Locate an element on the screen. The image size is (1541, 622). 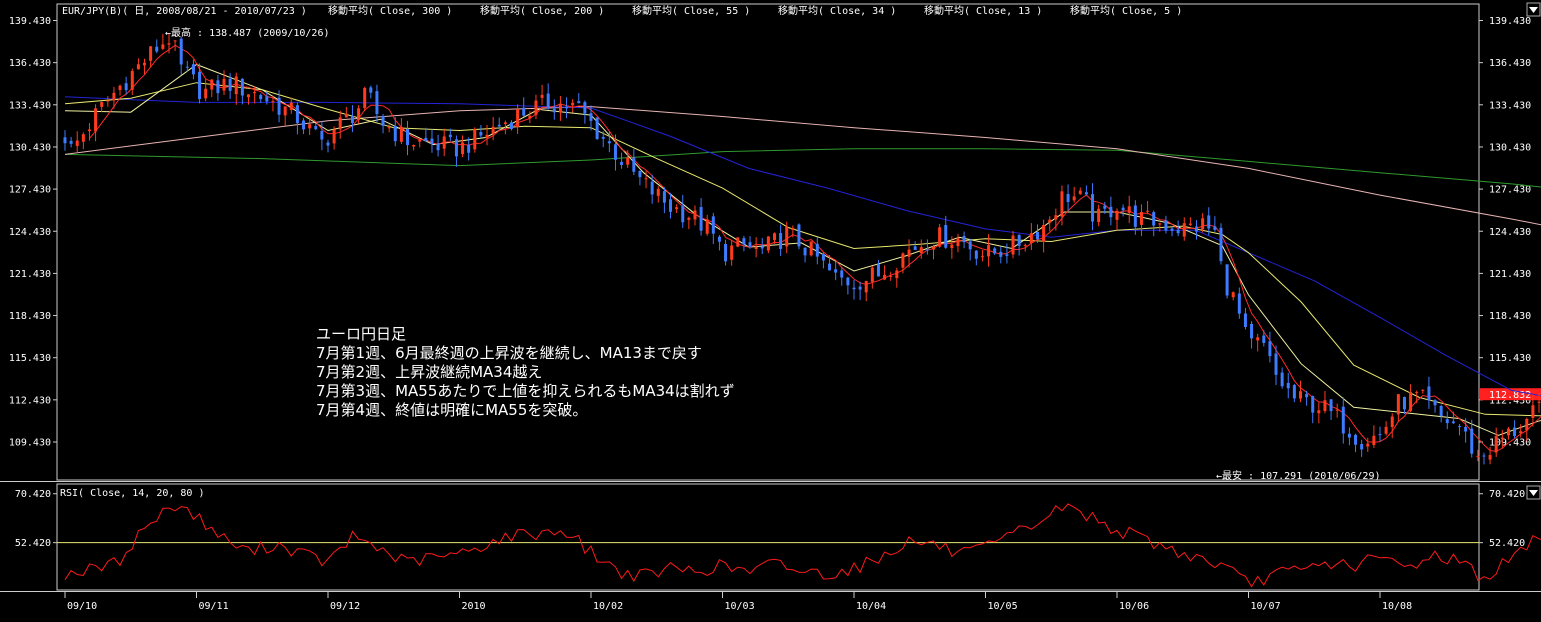
price-tick-label: 127.430 is located at coordinates (30, 190).